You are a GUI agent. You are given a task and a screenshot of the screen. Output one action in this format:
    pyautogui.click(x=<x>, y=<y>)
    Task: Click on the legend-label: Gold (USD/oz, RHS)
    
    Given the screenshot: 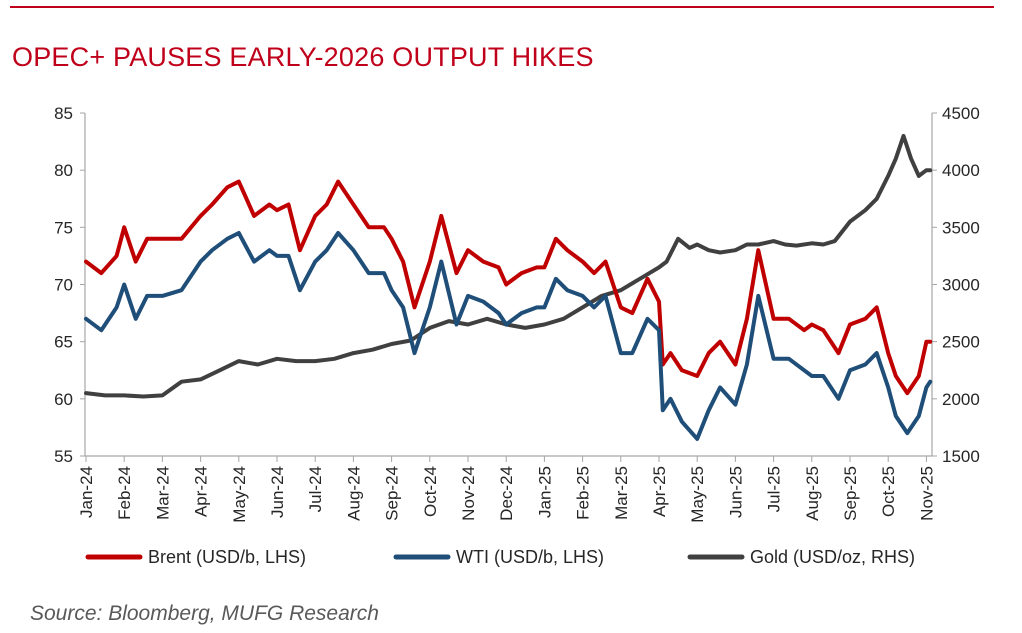 What is the action you would take?
    pyautogui.click(x=832, y=557)
    